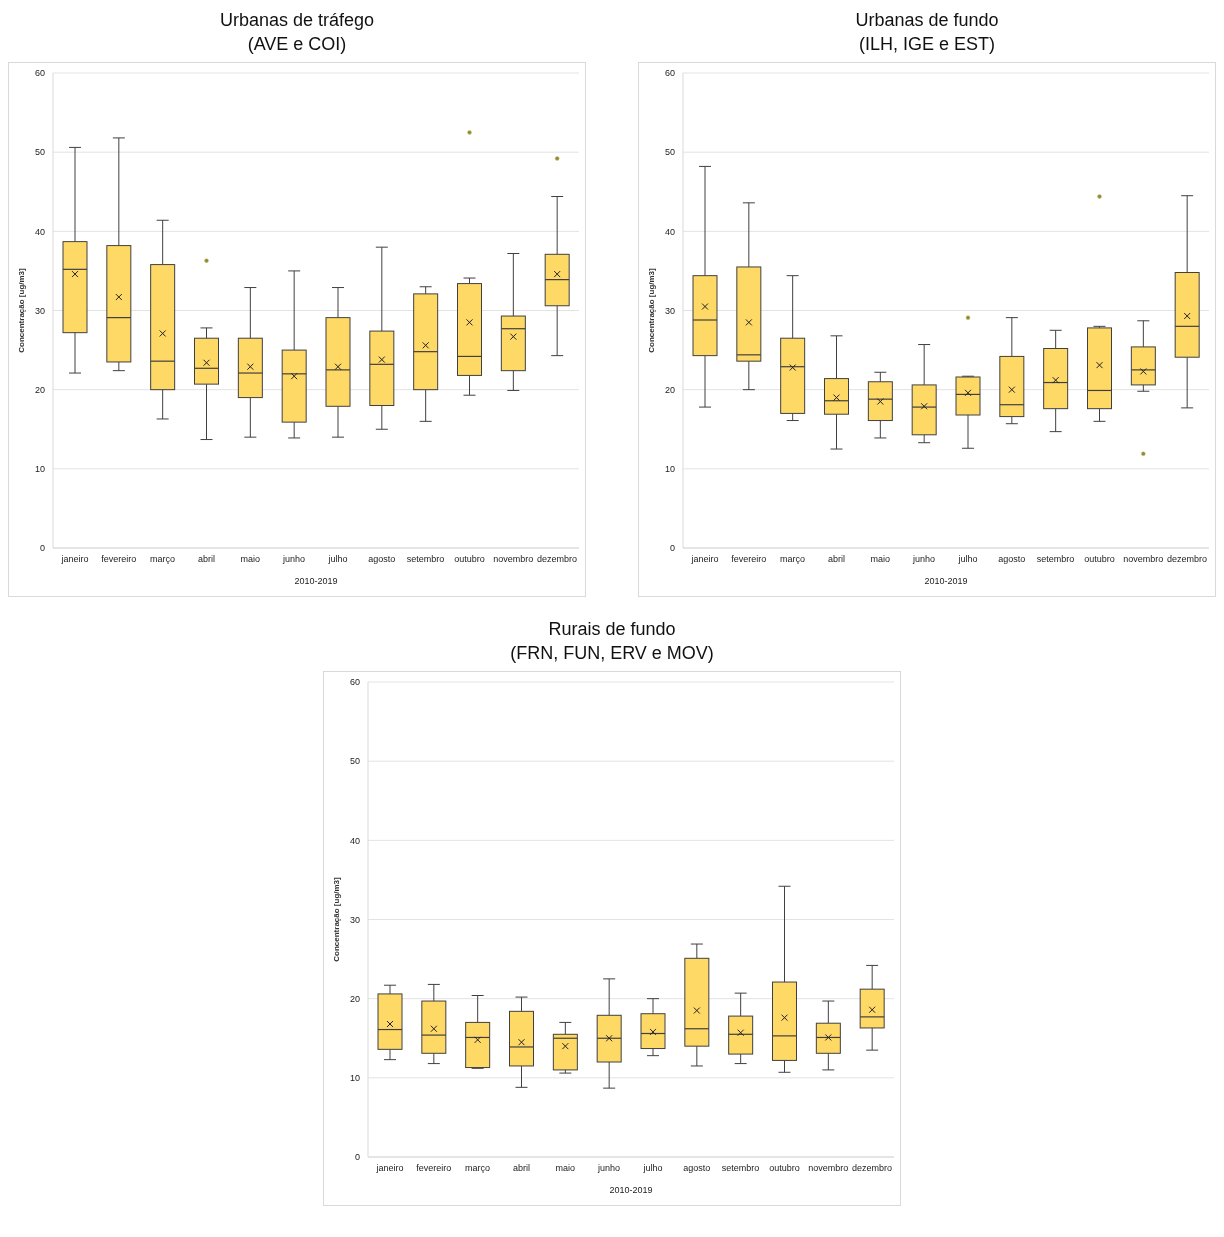 This screenshot has height=1237, width=1224. What do you see at coordinates (612, 629) in the screenshot?
I see `chart-title: Rurais de fundo` at bounding box center [612, 629].